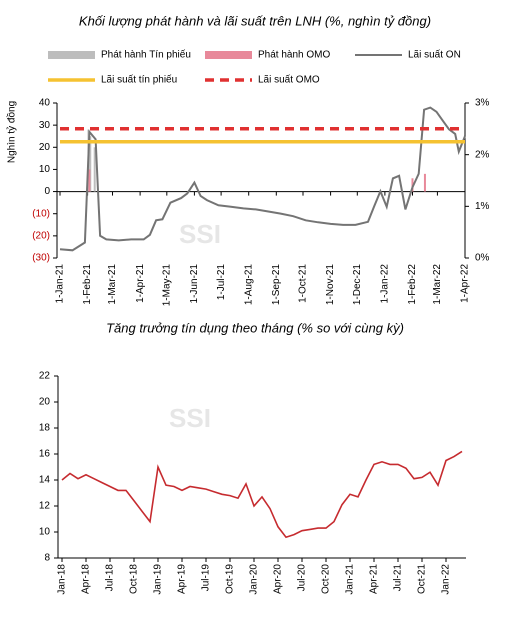  What do you see at coordinates (262, 494) in the screenshot?
I see `line` at bounding box center [262, 494].